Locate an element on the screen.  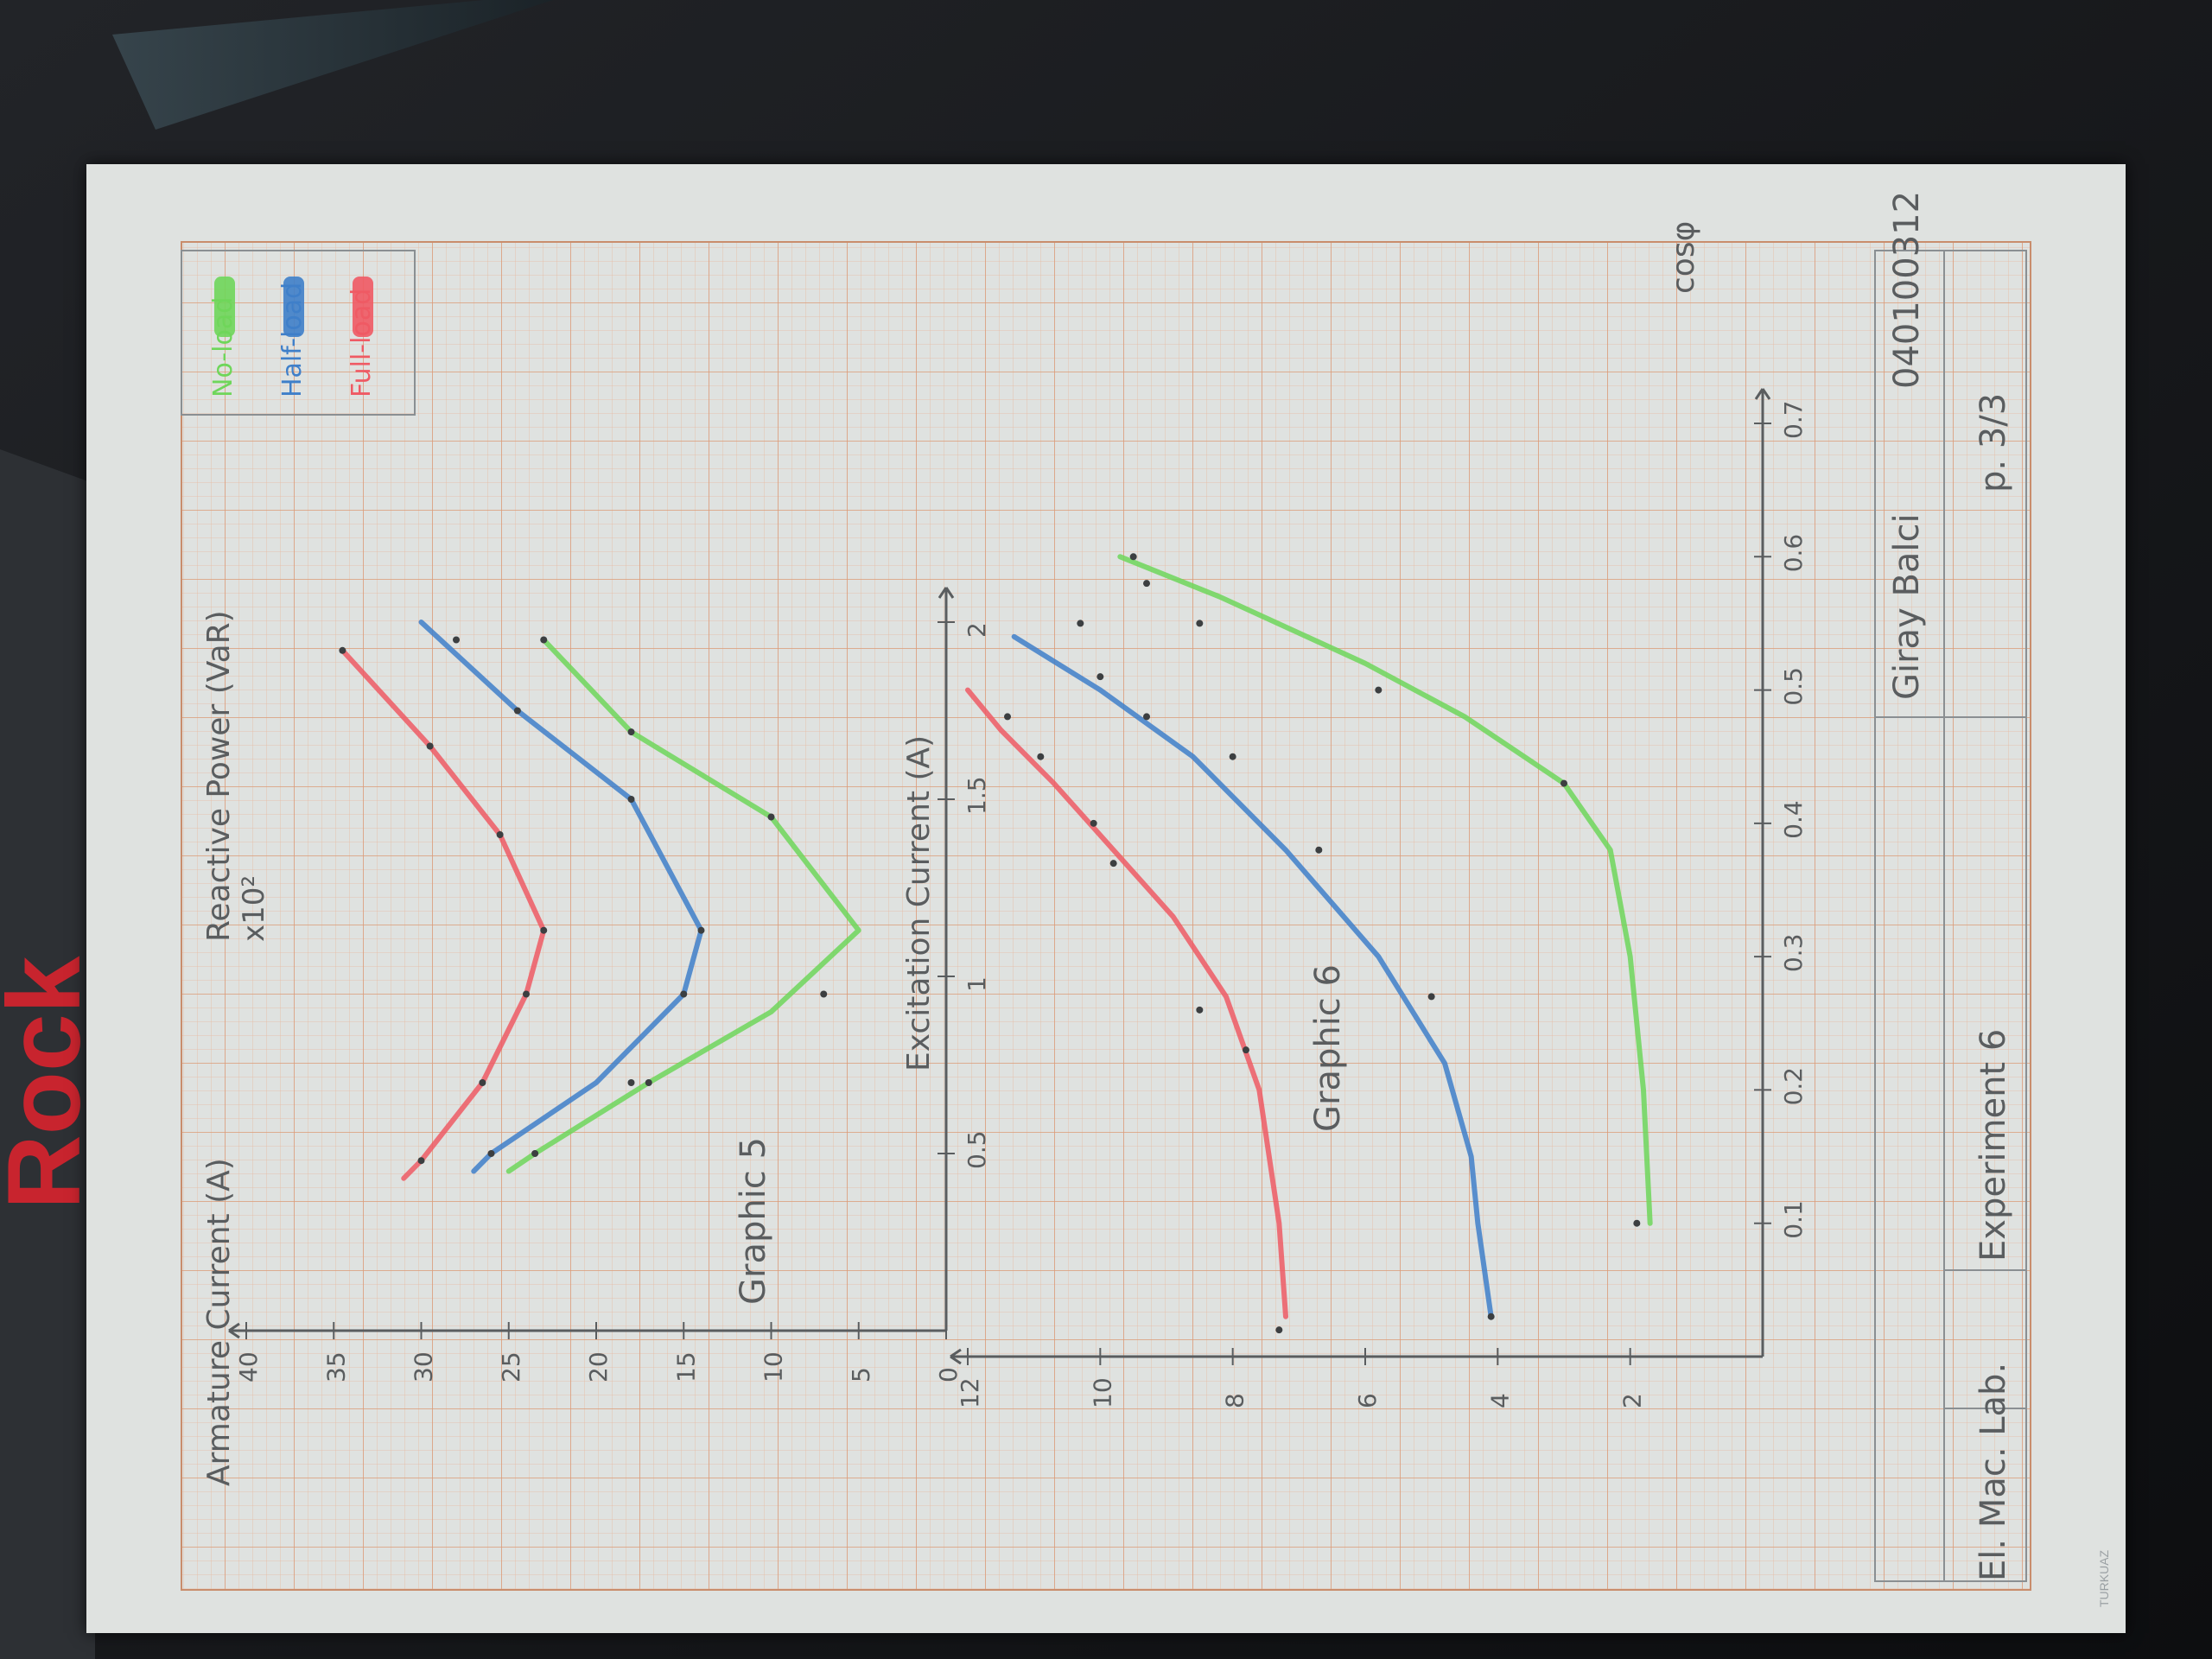
graphic-5-ylabel: Reactive Power (VaR) is located at coordinates (219, 776).